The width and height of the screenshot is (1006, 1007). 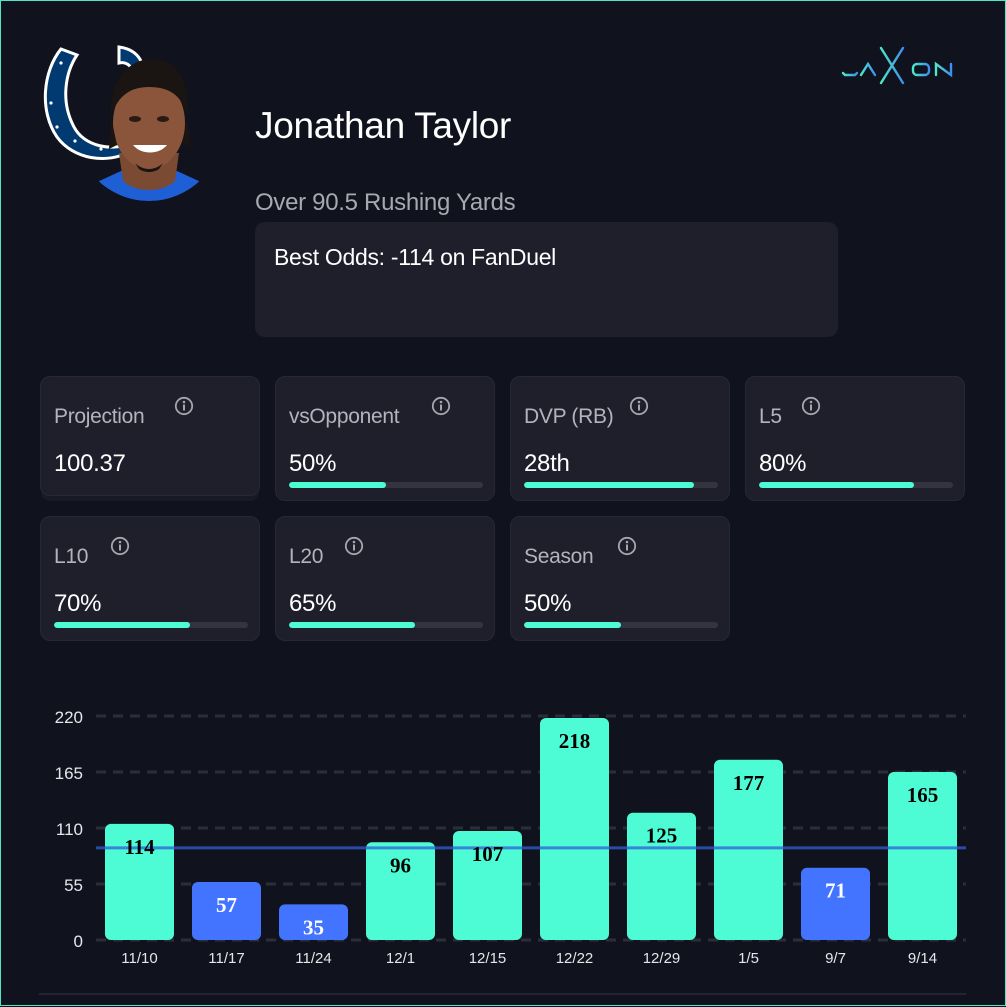 I want to click on player-name: Jonathan Taylor, so click(x=383, y=125).